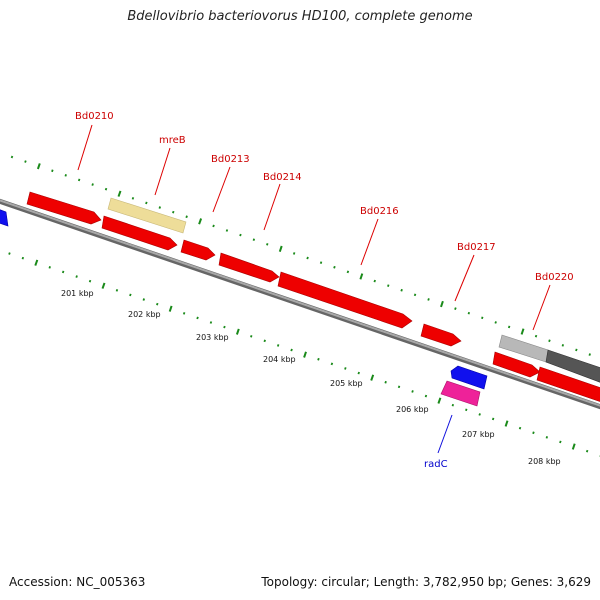  Describe the element at coordinates (77, 582) in the screenshot. I see `accession-text: Accession: NC_005363` at that location.